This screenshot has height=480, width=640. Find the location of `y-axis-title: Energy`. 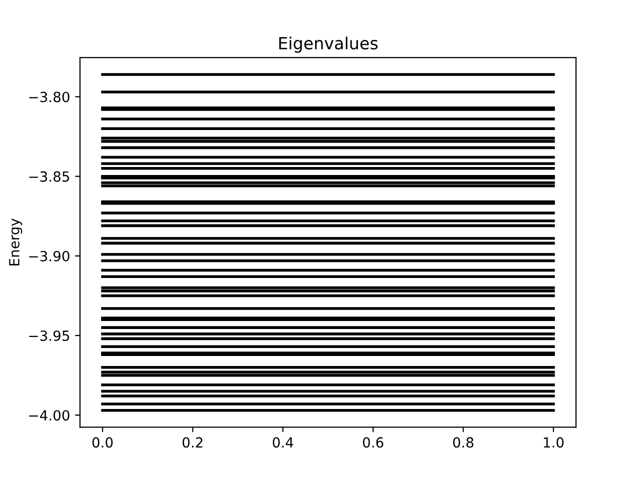

y-axis-title: Energy is located at coordinates (15, 242).